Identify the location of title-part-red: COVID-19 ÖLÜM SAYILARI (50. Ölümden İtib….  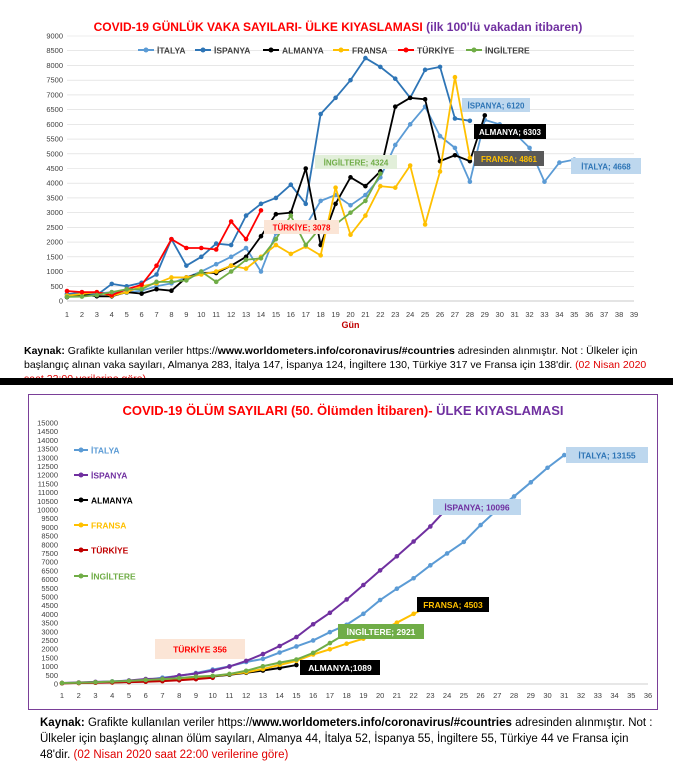
(279, 410).